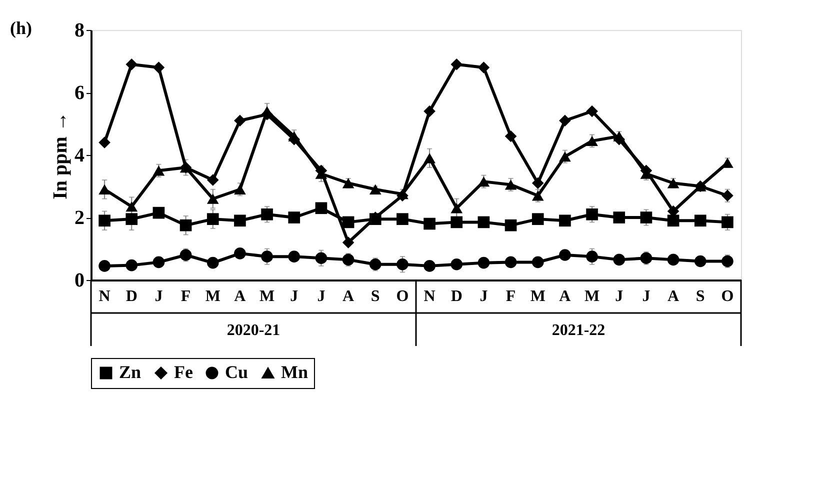 Image resolution: width=823 pixels, height=480 pixels. I want to click on y-tick-label: 6, so click(79, 93).